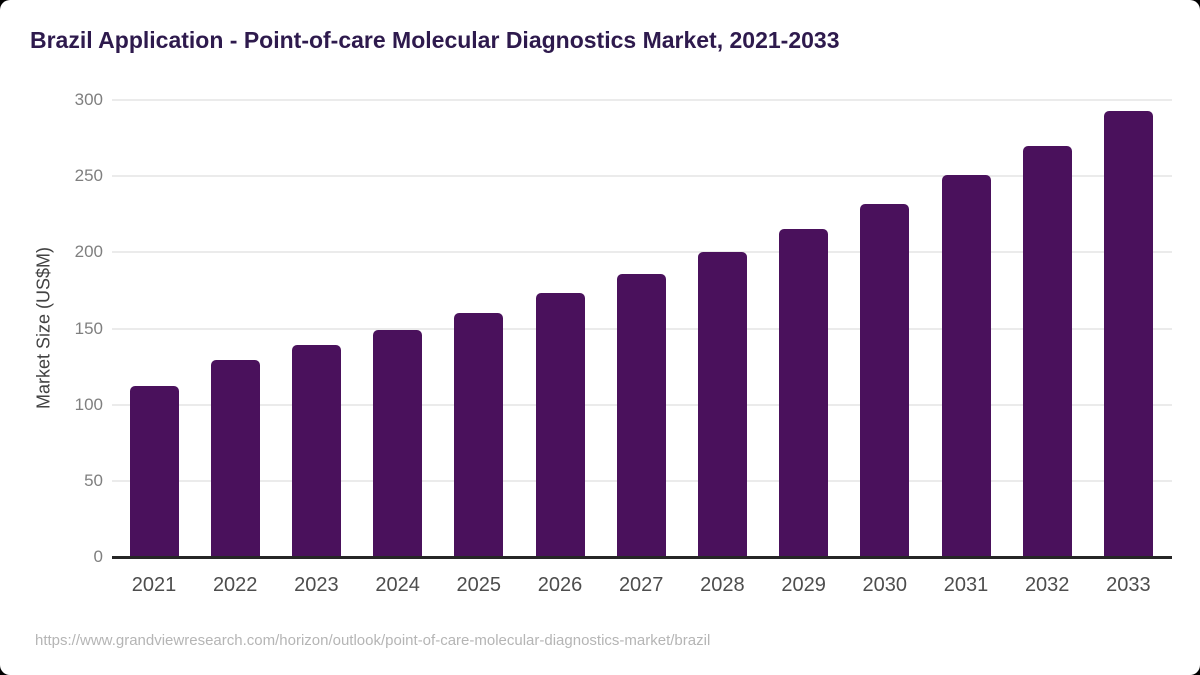  I want to click on x-tick-label-2033: 2033, so click(1128, 585).